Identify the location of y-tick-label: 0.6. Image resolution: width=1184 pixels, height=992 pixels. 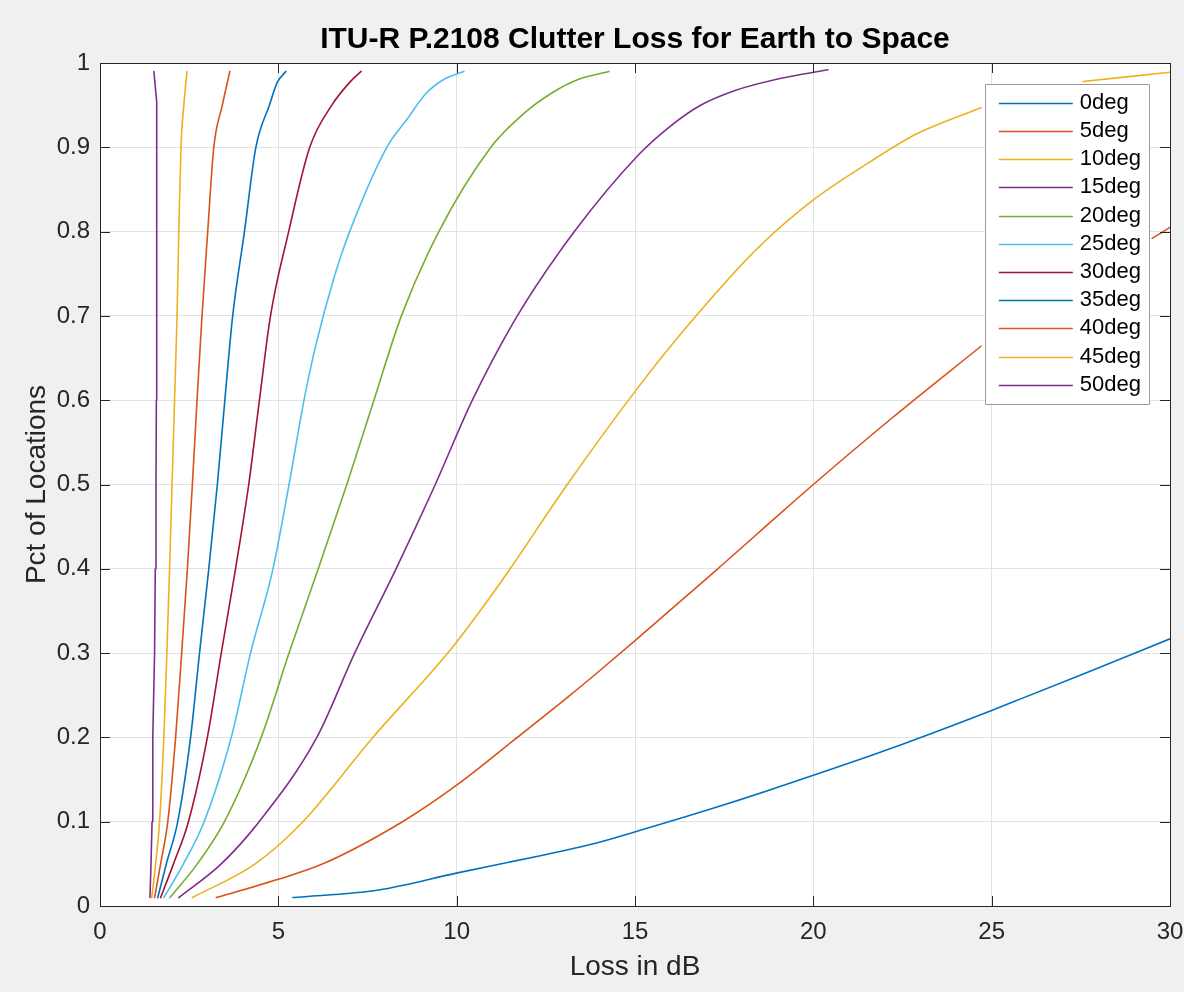
(73, 398).